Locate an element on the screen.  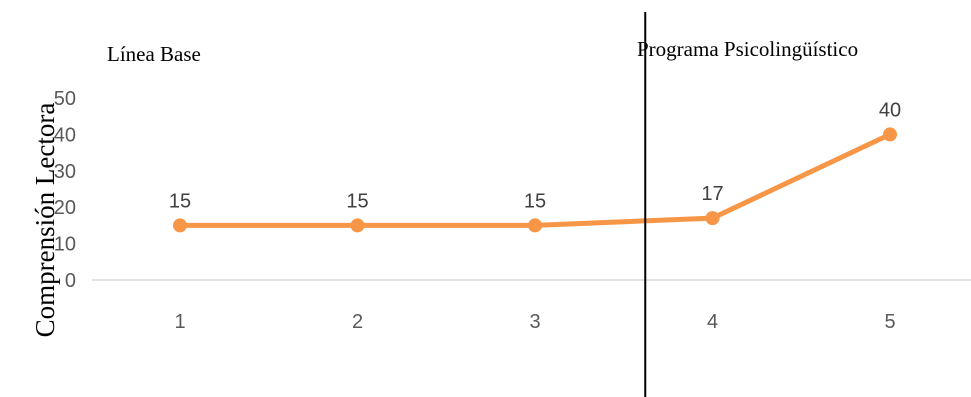
y-tick-labels: 0 10 20 30 40 50 is located at coordinates (65, 190).